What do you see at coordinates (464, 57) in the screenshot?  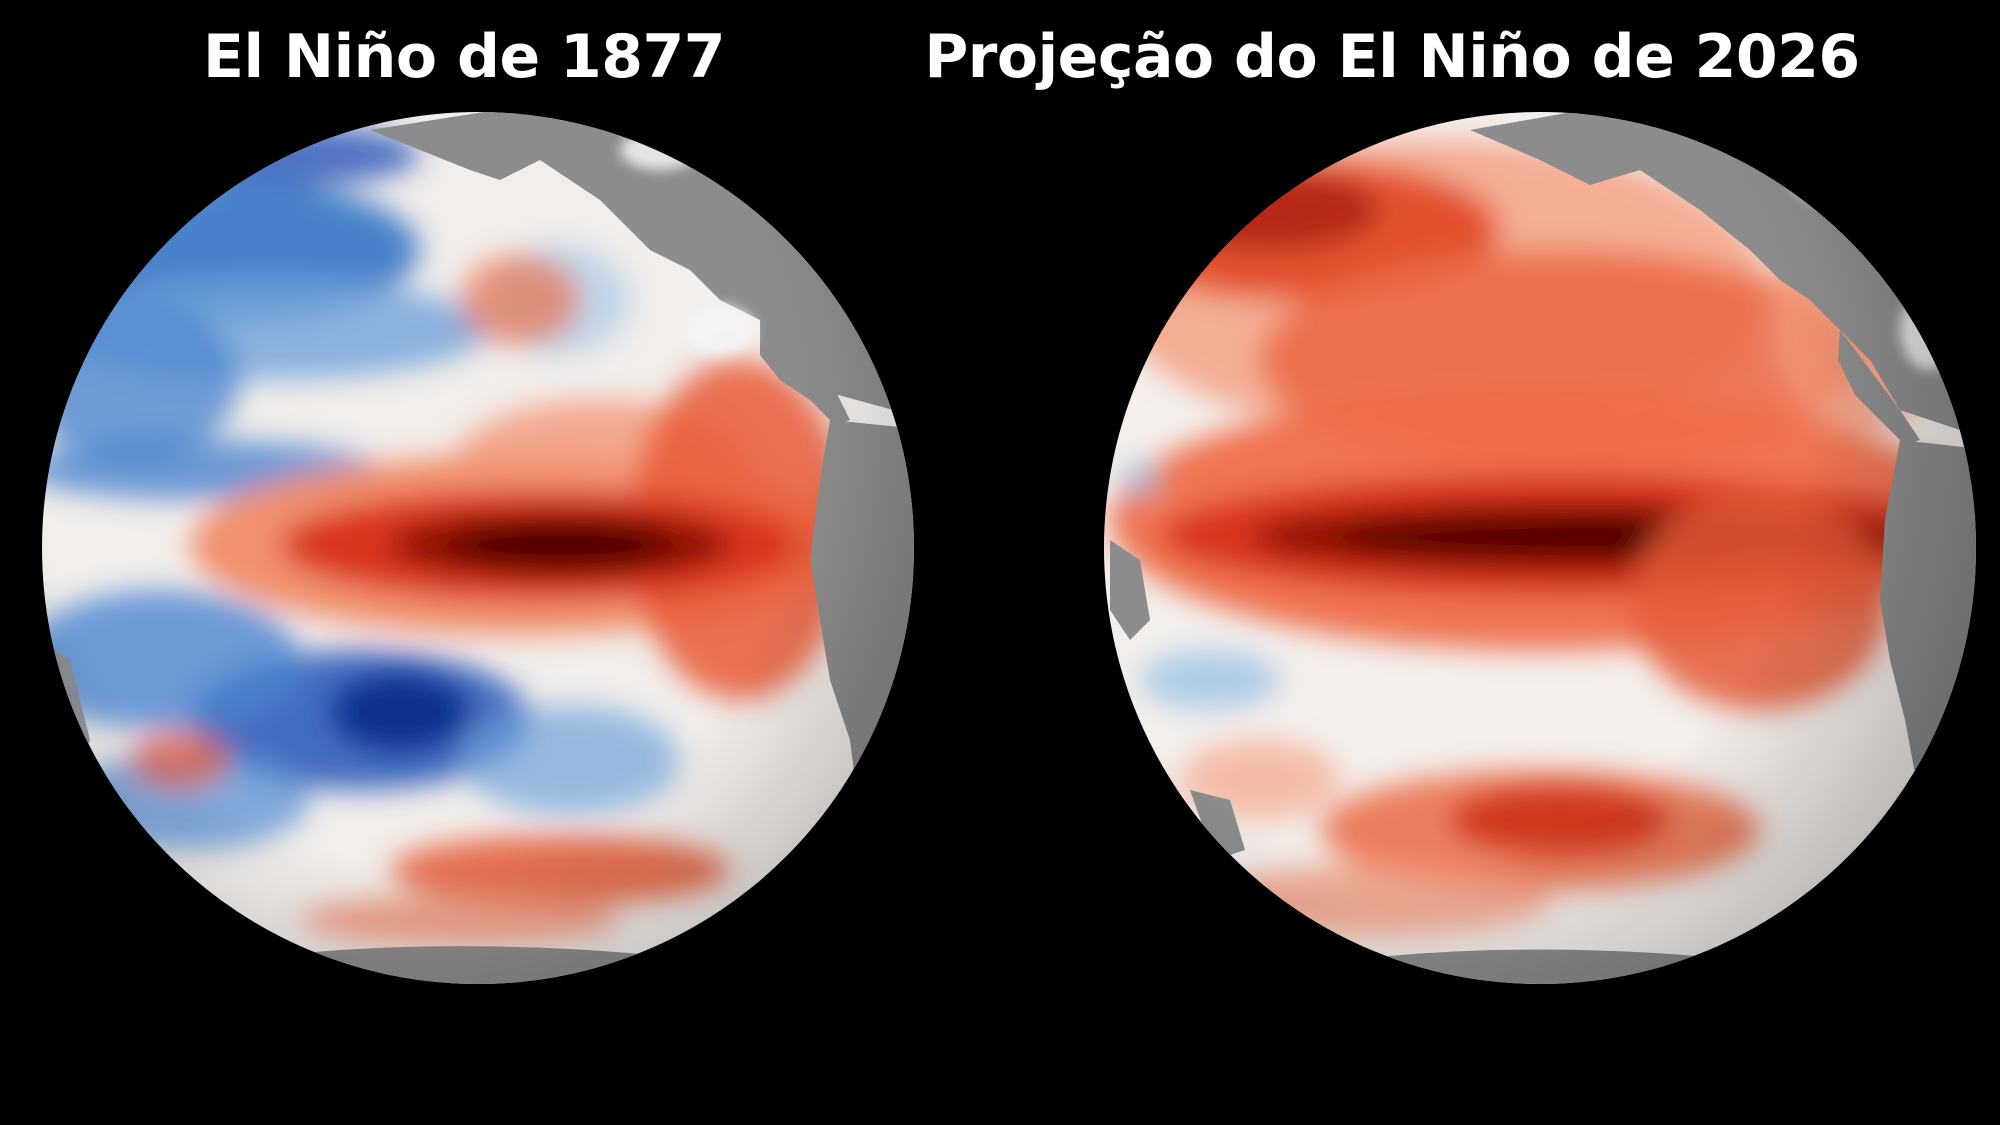 I see `panel-title-1877: El Niño de 1877` at bounding box center [464, 57].